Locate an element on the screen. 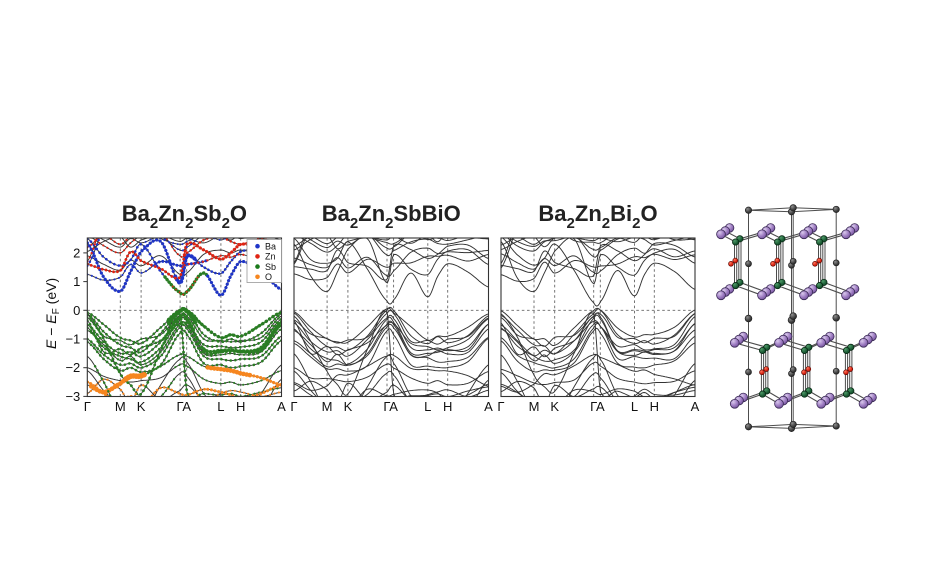 Image resolution: width=927 pixels, height=583 pixels. svg-text: −1 is located at coordinates (72, 339).